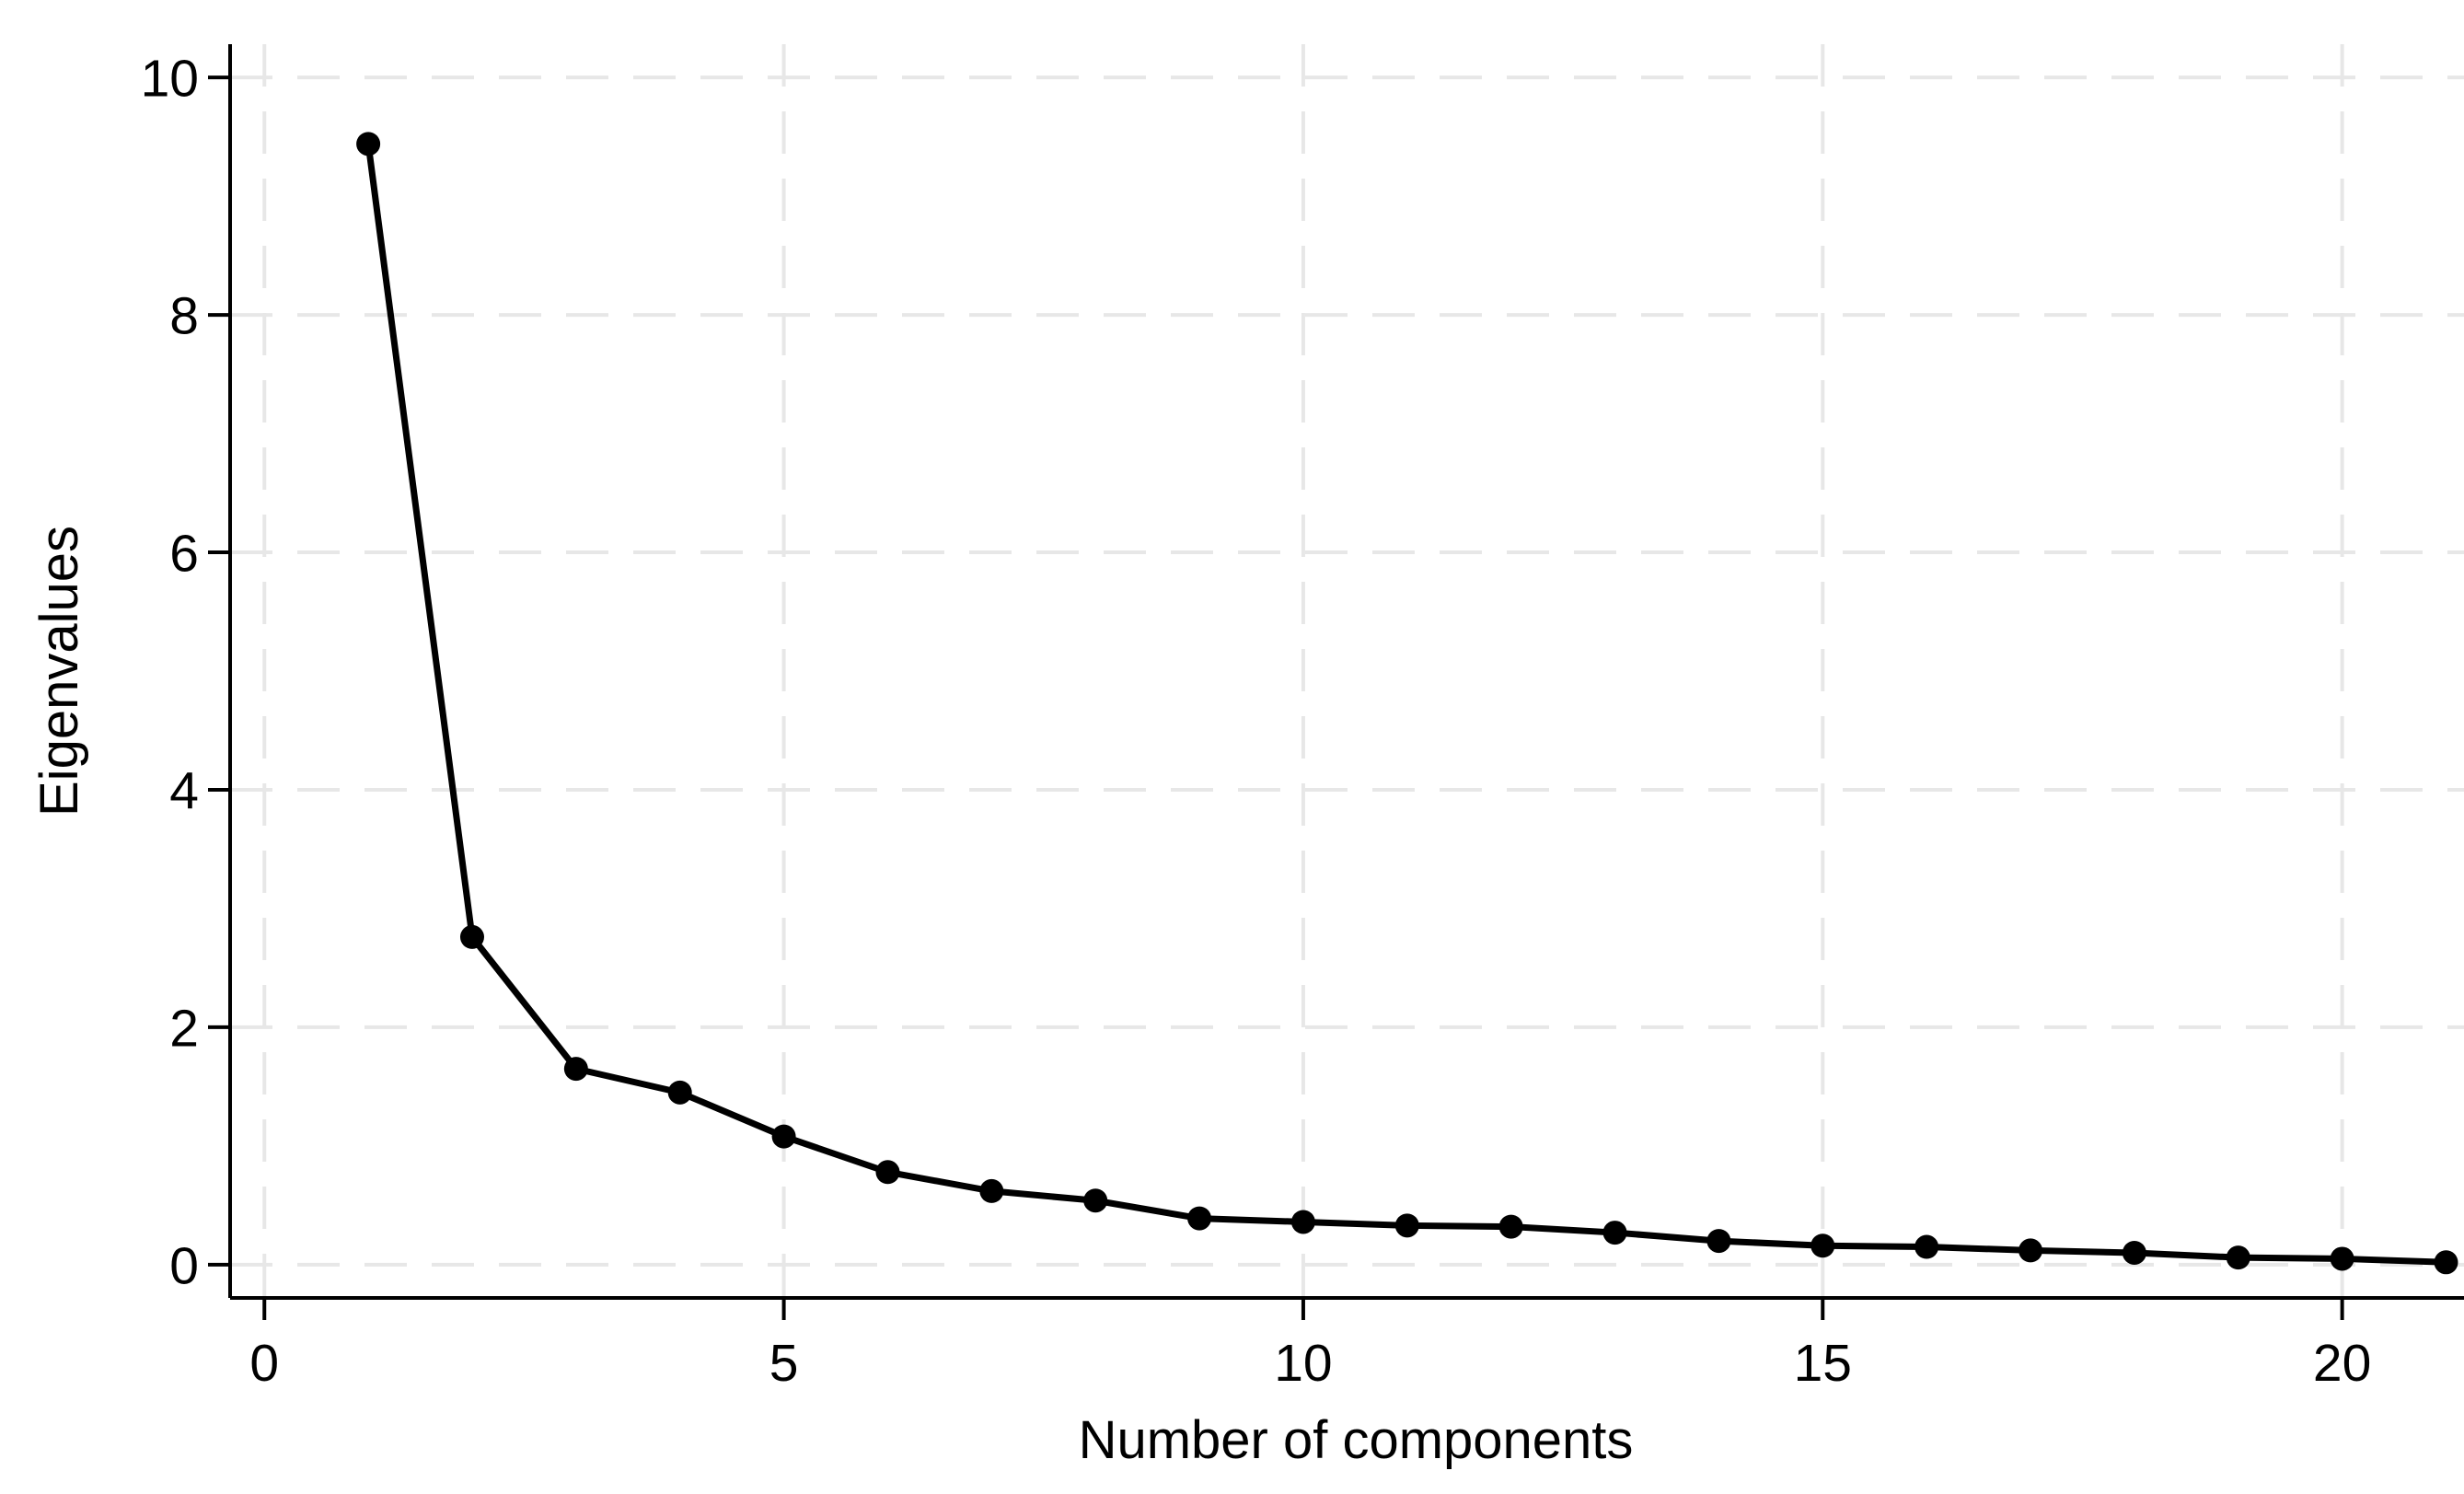 The width and height of the screenshot is (2464, 1494). I want to click on x-tick-label: 20, so click(2342, 1363).